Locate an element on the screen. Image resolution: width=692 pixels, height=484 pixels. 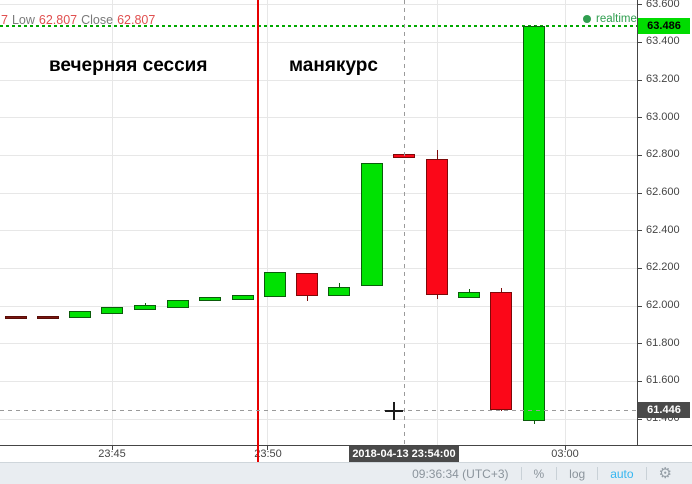
time-tick-label: 23:50 is located at coordinates (268, 454).